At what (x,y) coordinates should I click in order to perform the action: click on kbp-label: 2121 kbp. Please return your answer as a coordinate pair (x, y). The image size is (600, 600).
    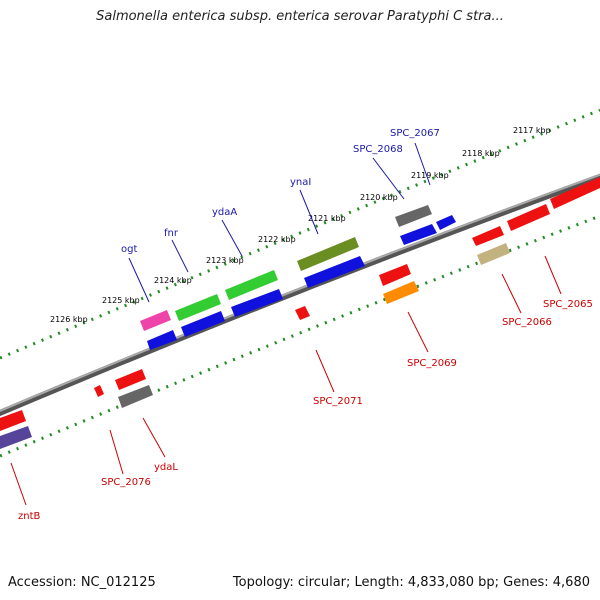
    Looking at the image, I should click on (327, 218).